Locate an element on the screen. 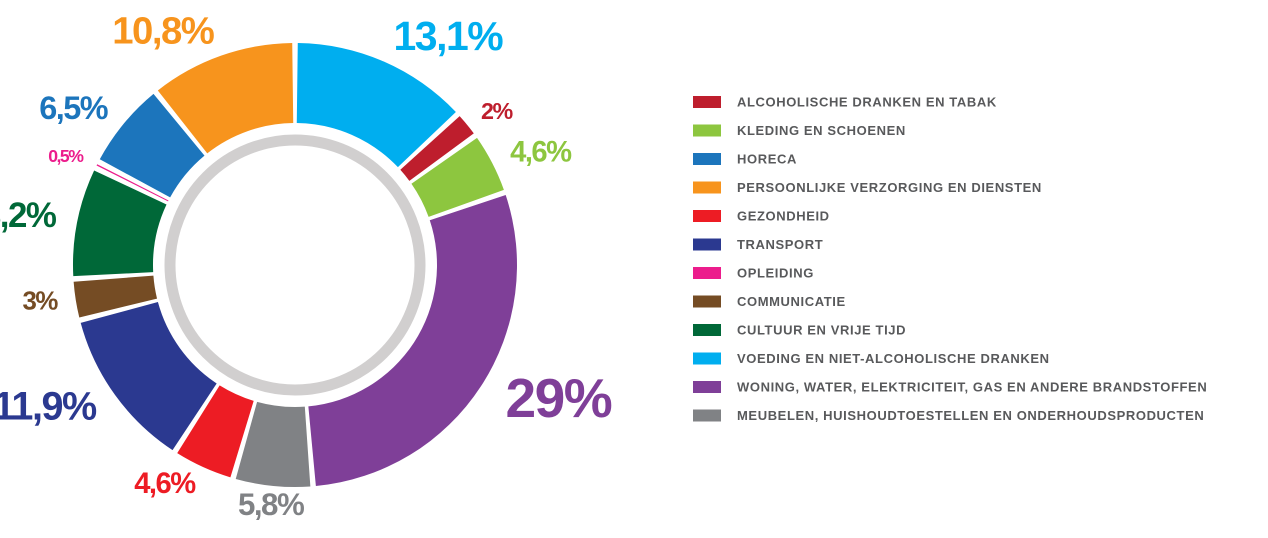 Image resolution: width=1268 pixels, height=538 pixels. value-label: 5,8% is located at coordinates (271, 504).